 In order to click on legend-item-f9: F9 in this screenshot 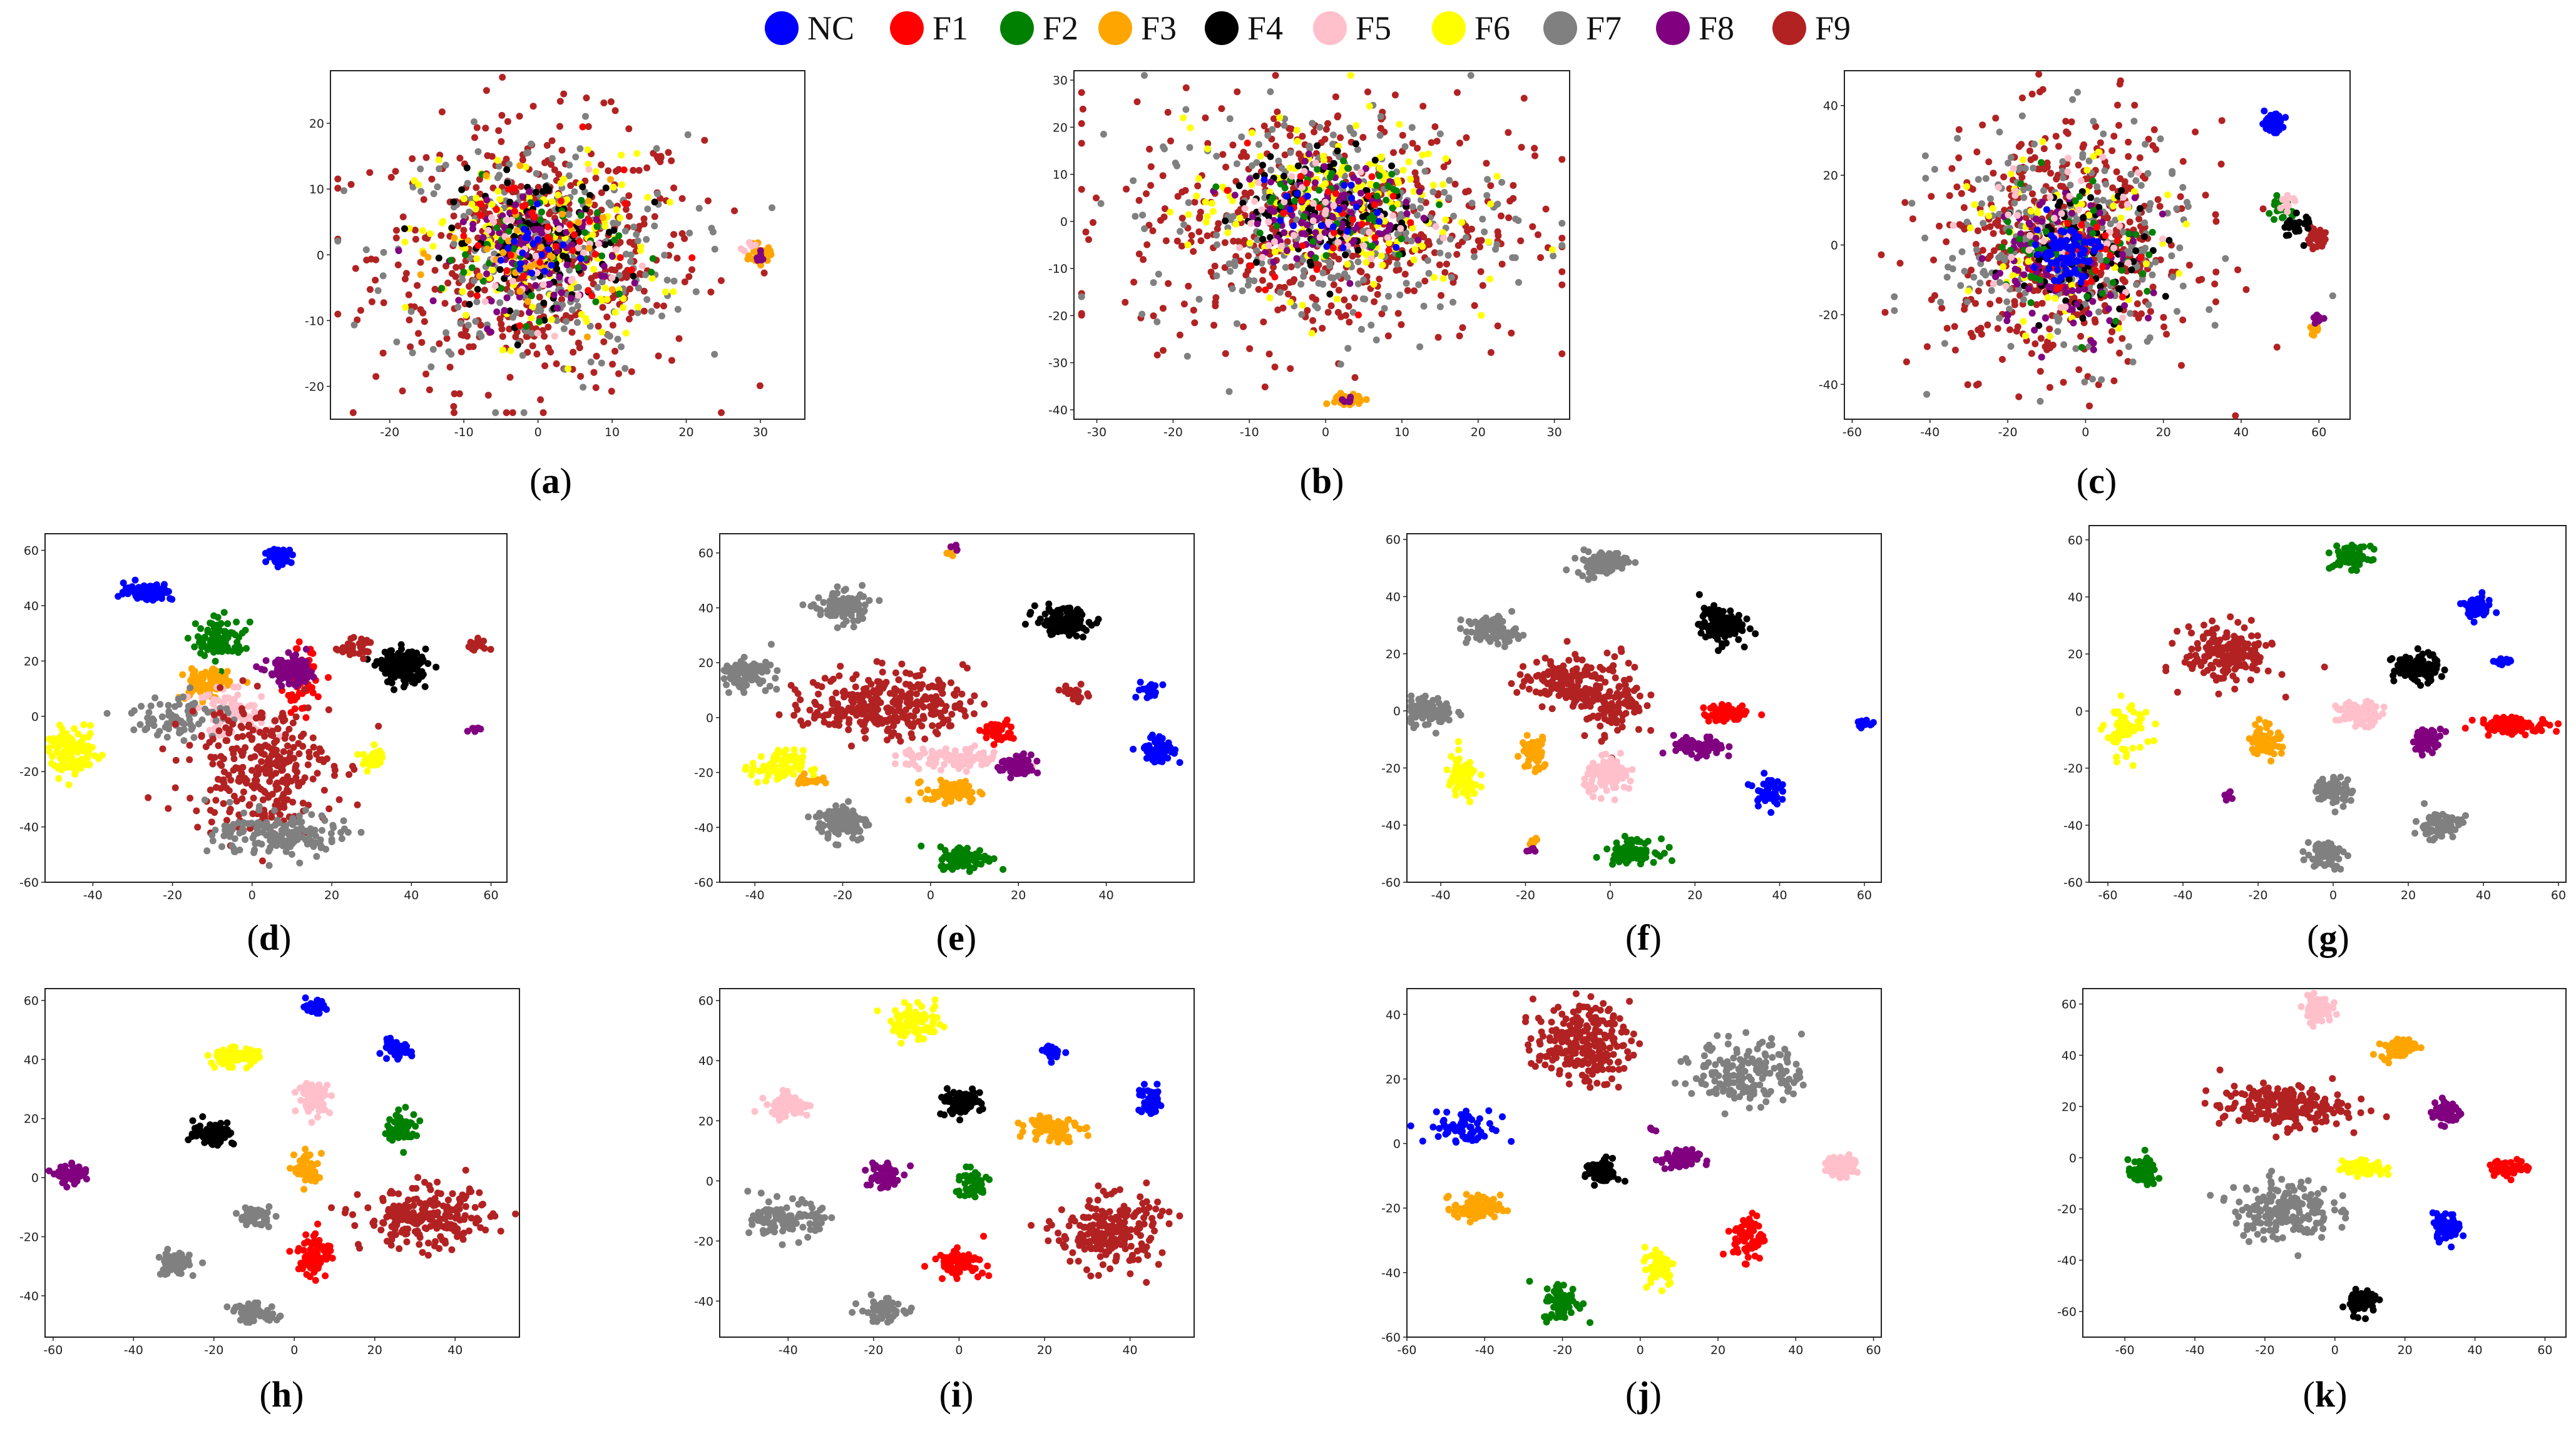, I will do `click(1811, 28)`.